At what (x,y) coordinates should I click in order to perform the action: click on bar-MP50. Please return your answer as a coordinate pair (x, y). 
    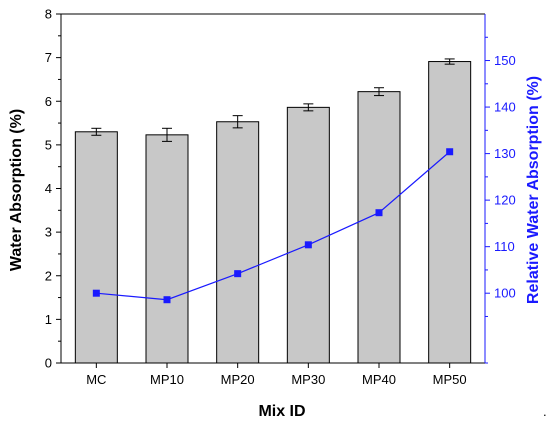
    Looking at the image, I should click on (450, 212).